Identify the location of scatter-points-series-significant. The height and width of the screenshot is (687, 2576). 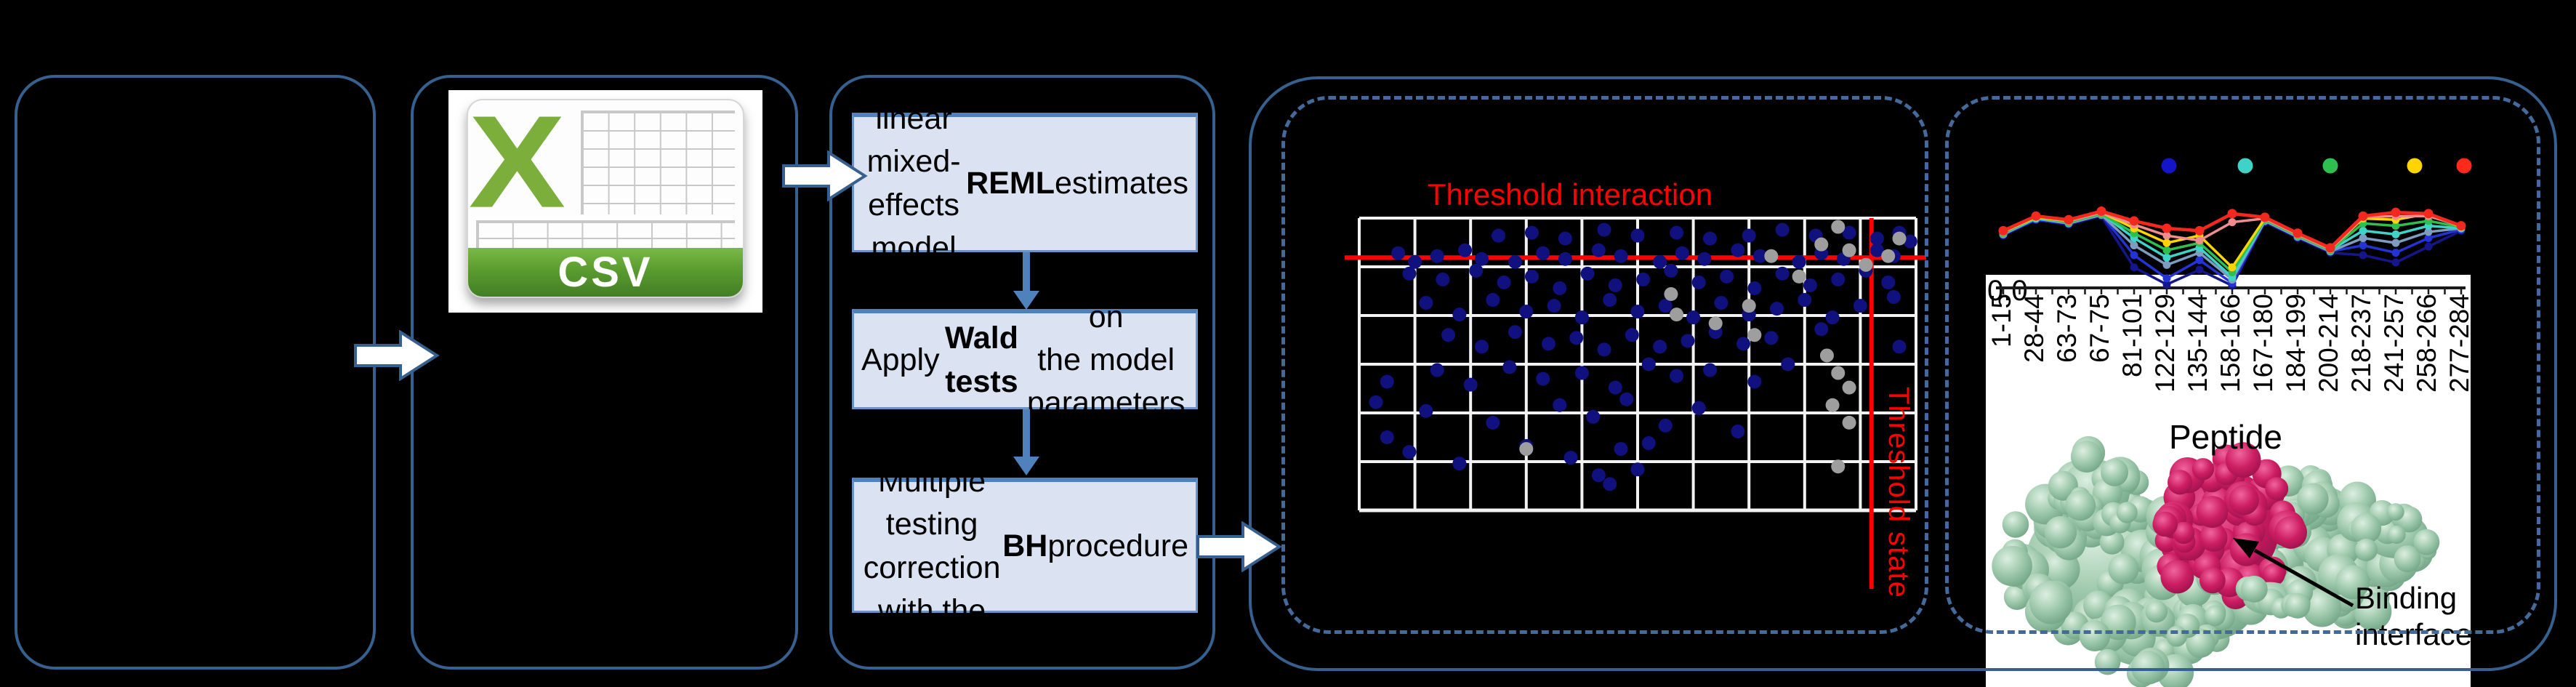
(1643, 356).